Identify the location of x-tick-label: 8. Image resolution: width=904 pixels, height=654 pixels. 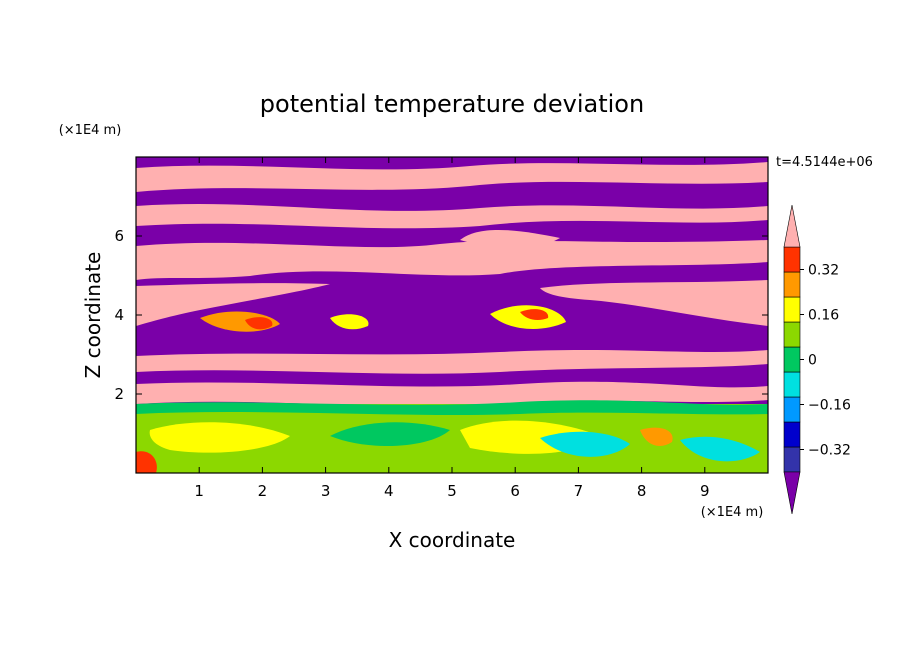
(642, 491).